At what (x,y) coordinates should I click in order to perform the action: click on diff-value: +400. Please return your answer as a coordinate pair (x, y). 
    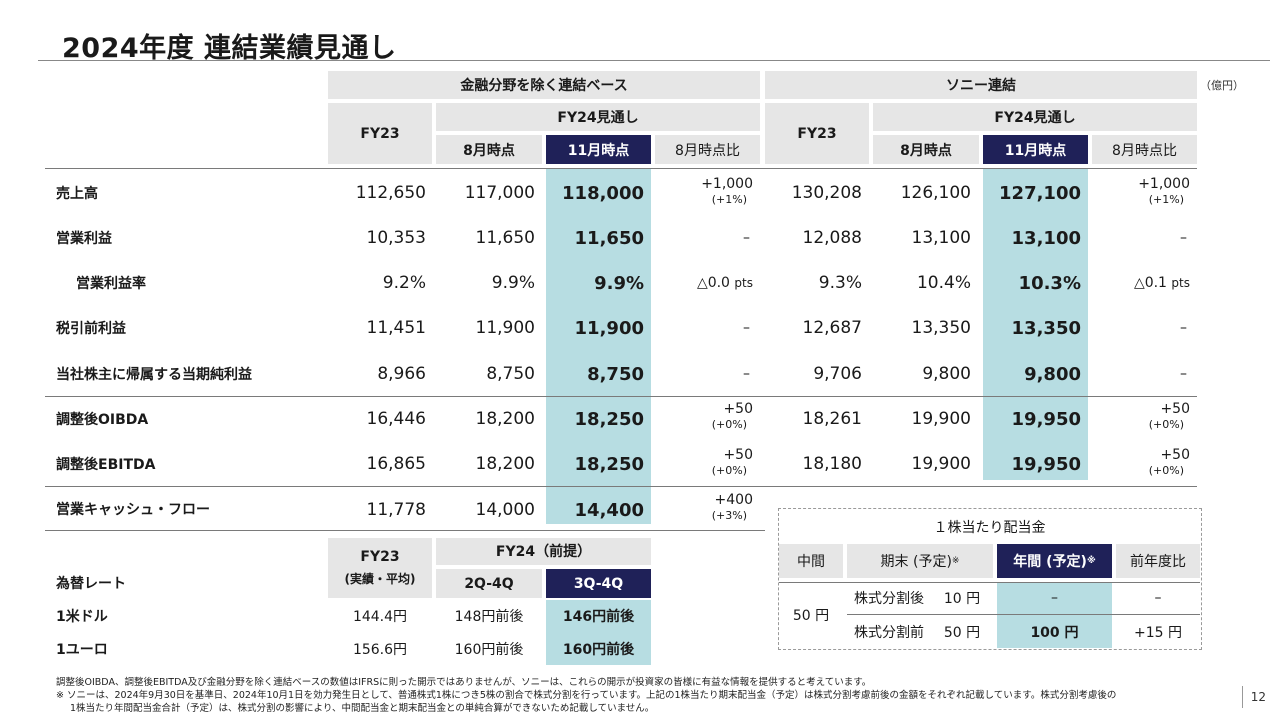
    Looking at the image, I should click on (733, 500).